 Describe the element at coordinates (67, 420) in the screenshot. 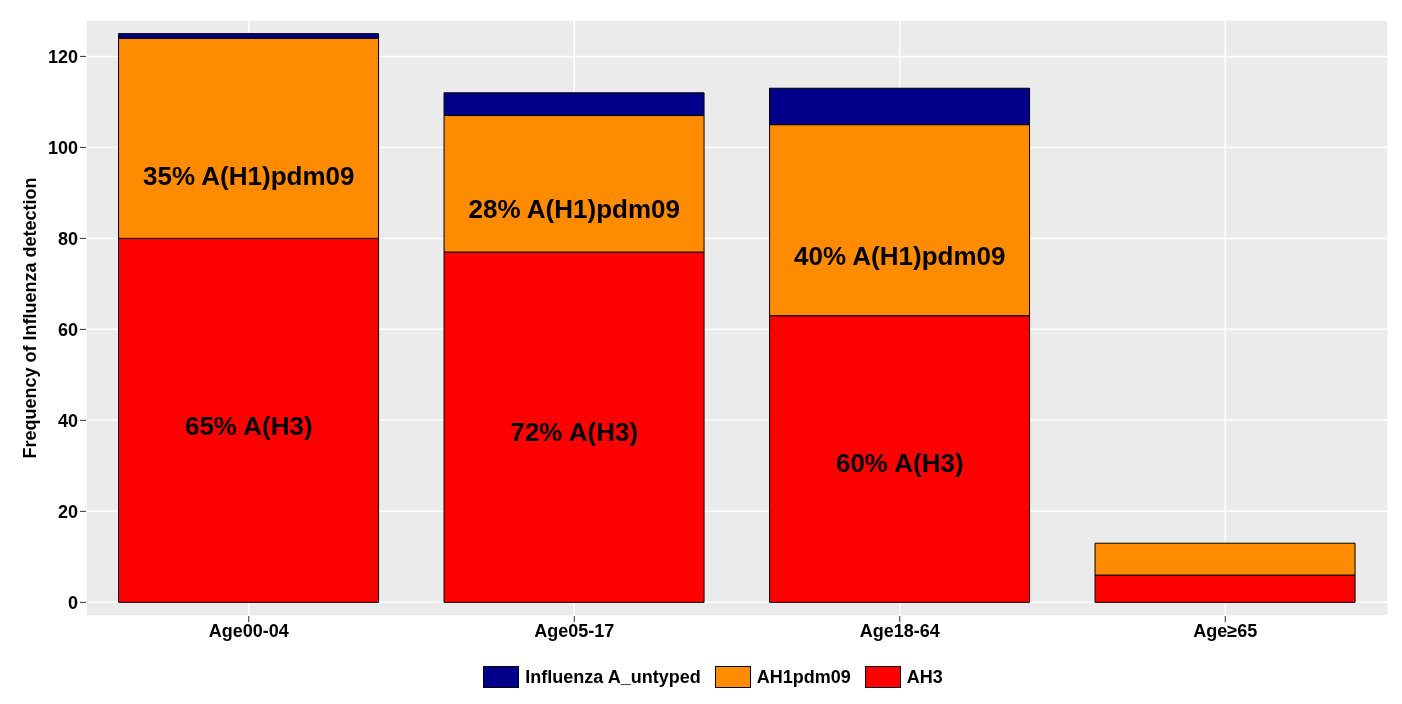

I see `y-tick-label: 40` at that location.